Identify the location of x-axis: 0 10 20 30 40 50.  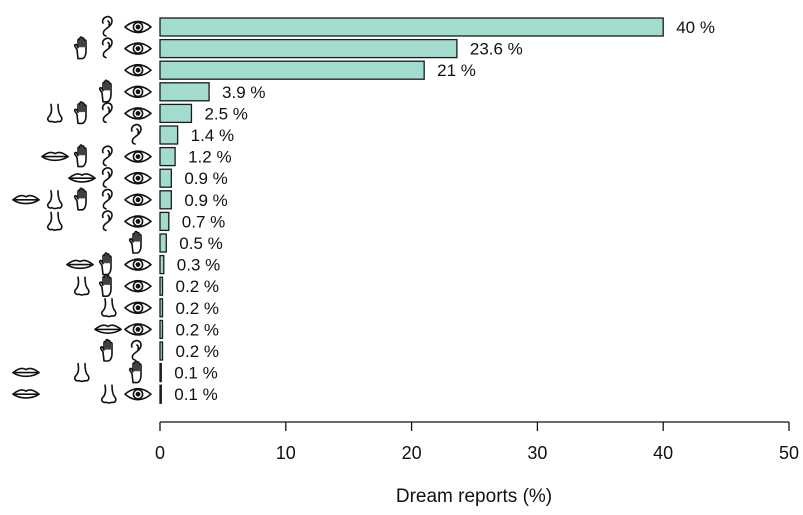
(477, 442).